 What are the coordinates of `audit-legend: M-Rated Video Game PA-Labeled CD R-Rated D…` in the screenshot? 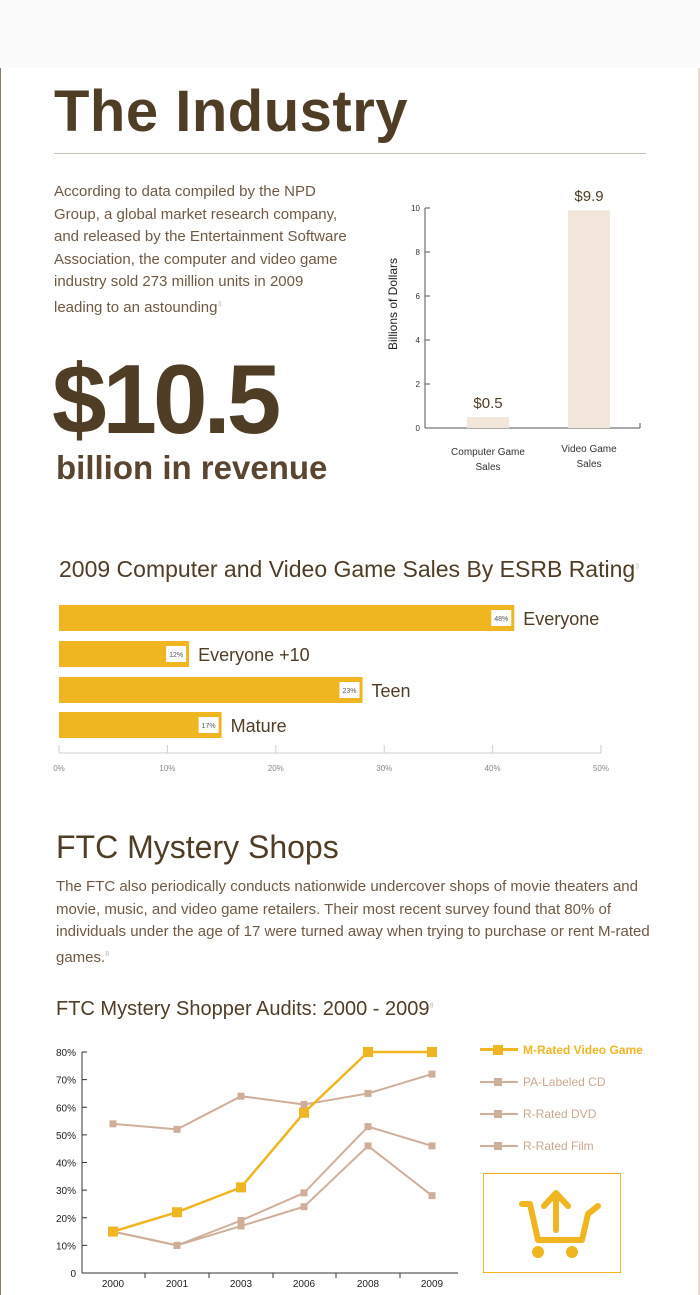 It's located at (568, 1104).